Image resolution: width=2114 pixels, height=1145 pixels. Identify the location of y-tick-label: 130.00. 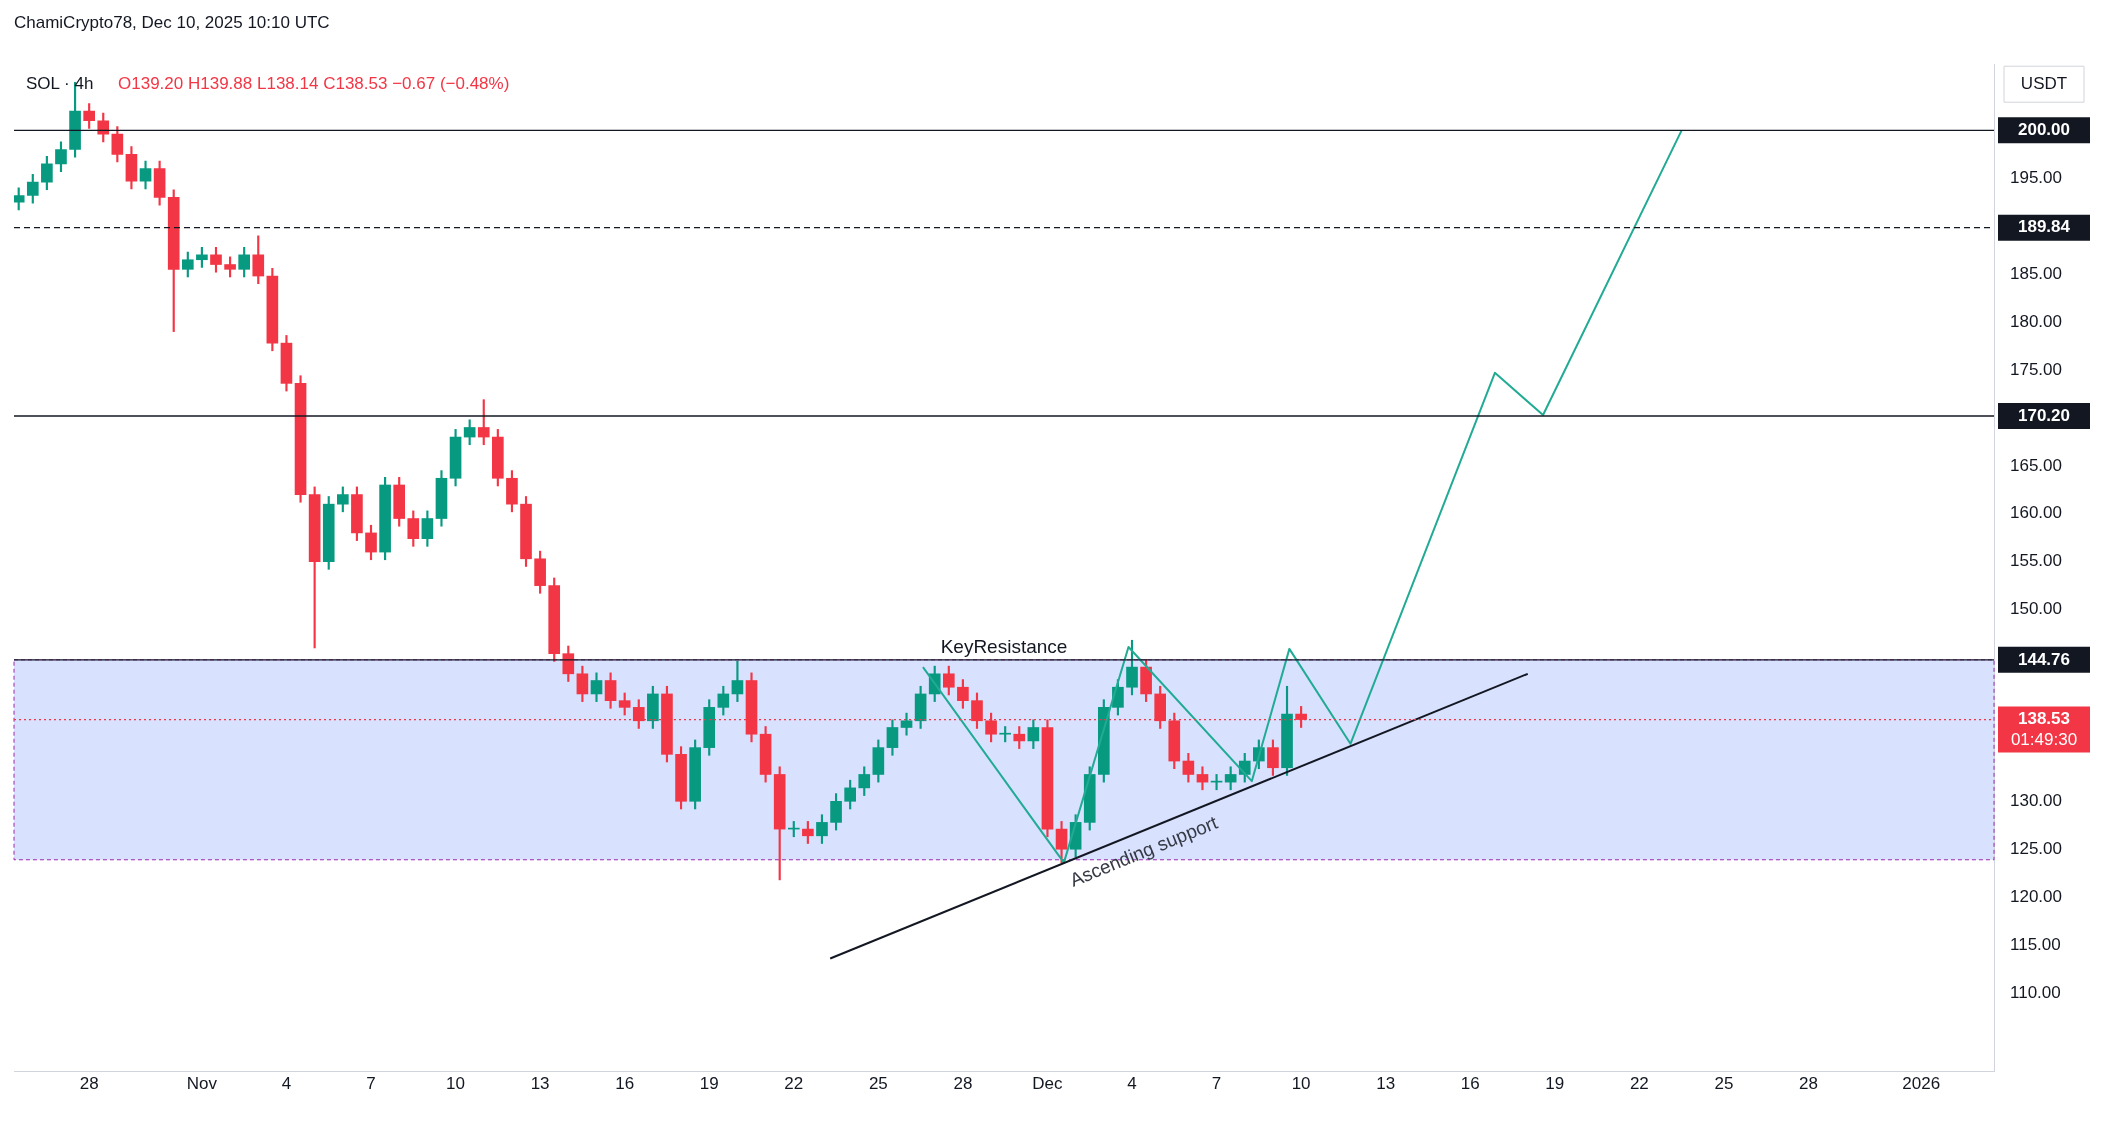
(2036, 800).